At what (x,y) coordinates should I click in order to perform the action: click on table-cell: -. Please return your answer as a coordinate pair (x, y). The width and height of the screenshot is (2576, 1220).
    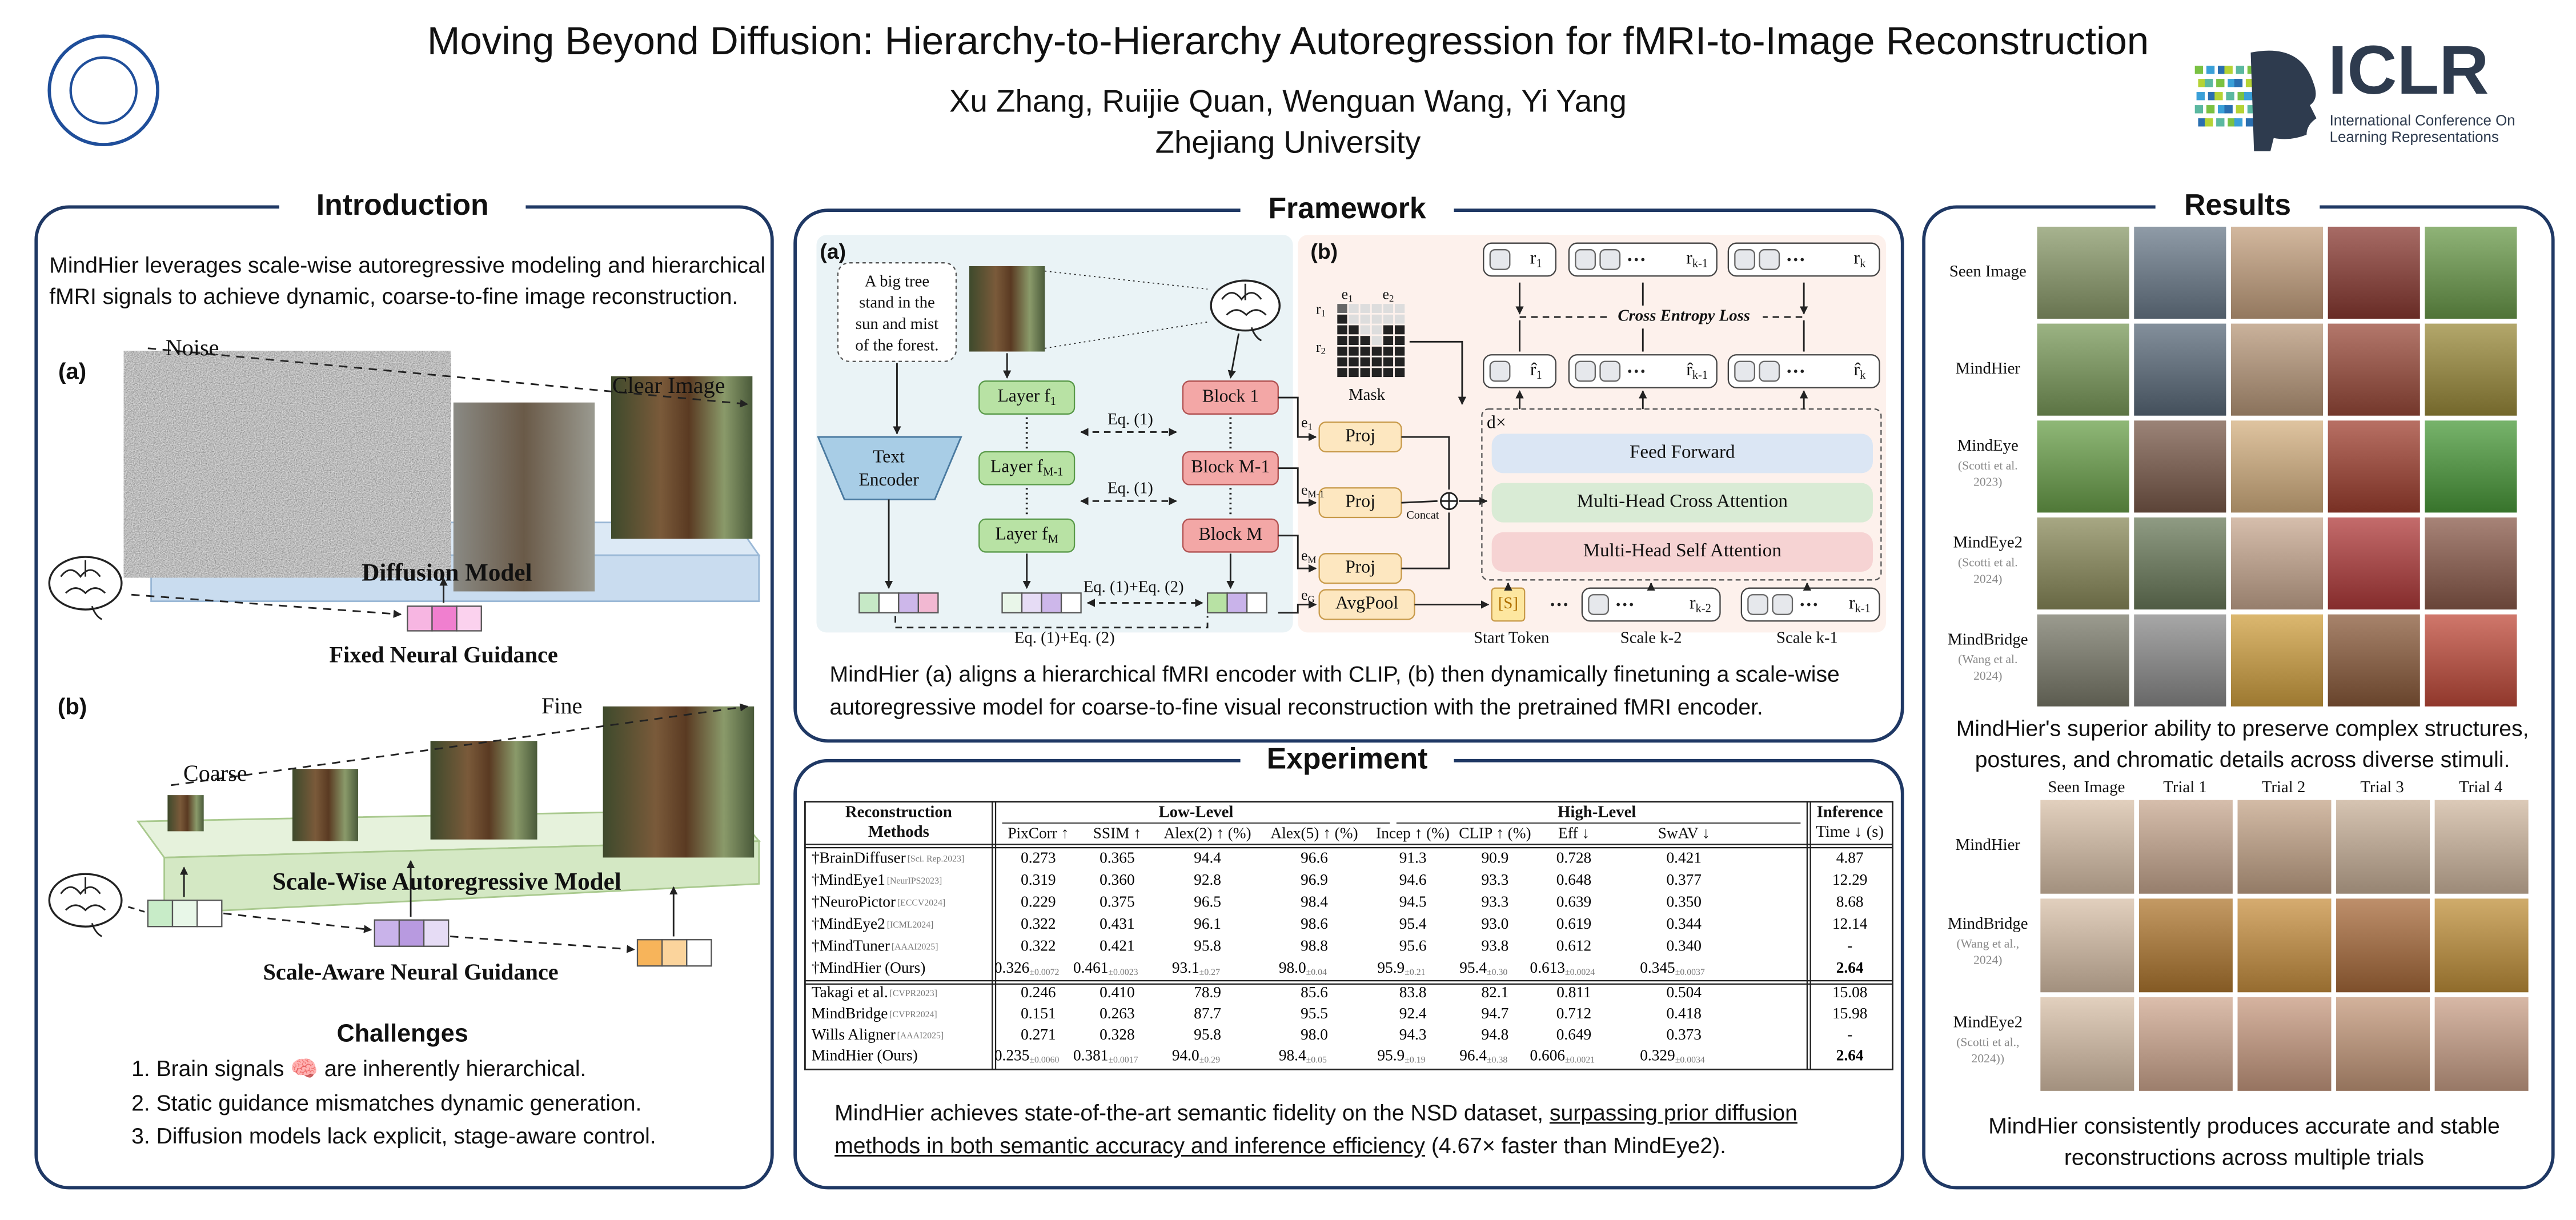
    Looking at the image, I should click on (1849, 1034).